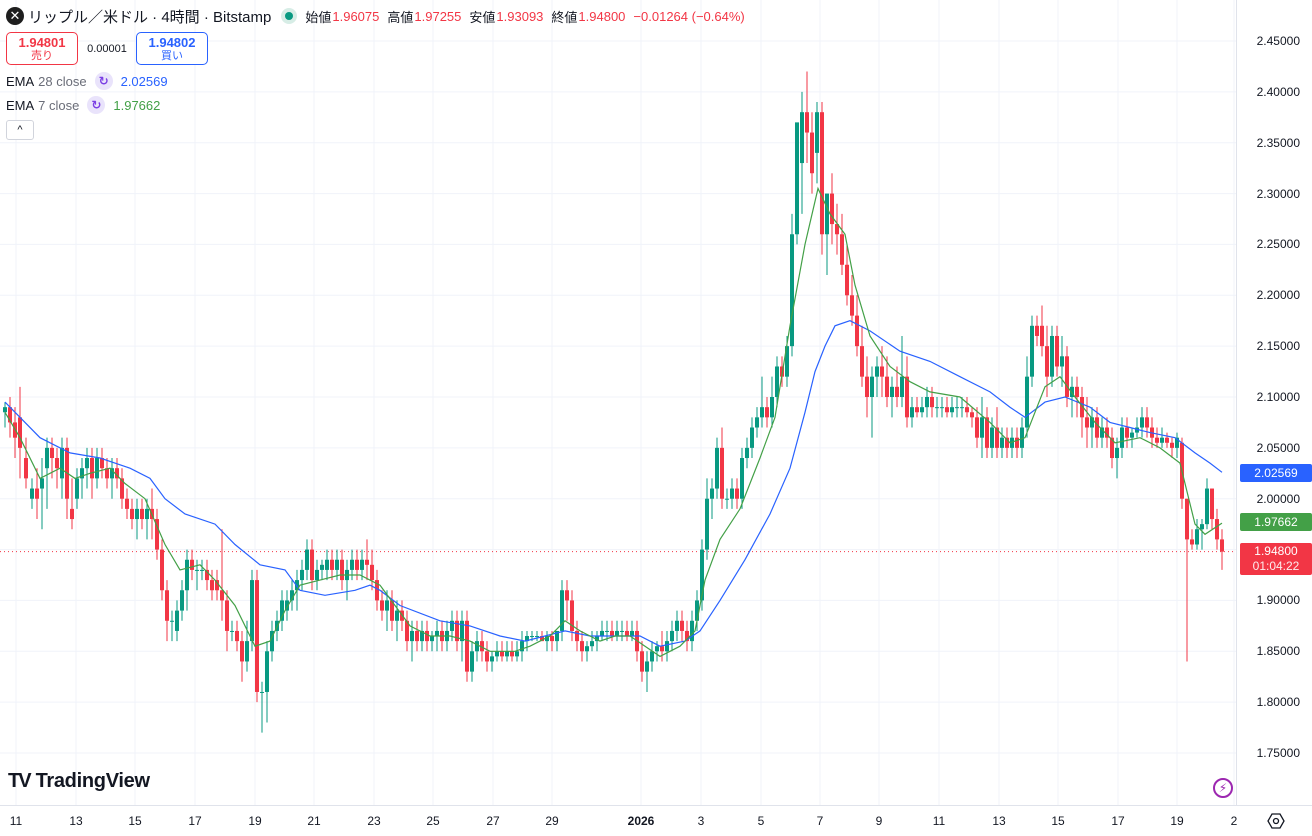  What do you see at coordinates (438, 16) in the screenshot?
I see `high-value: 1.97255` at bounding box center [438, 16].